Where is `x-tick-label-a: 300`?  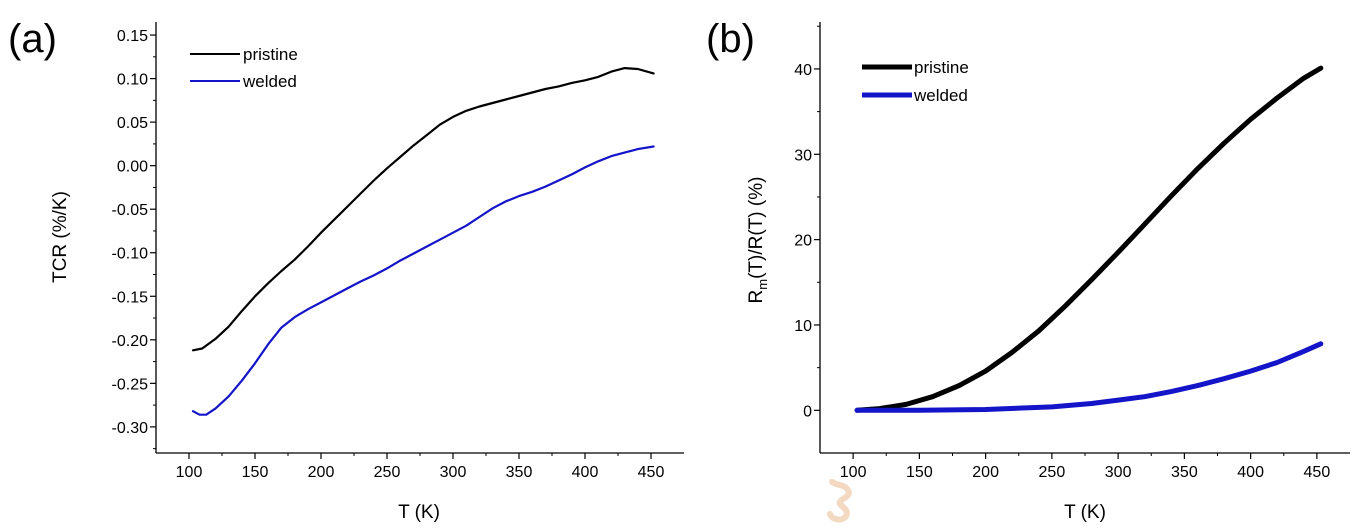
x-tick-label-a: 300 is located at coordinates (453, 472).